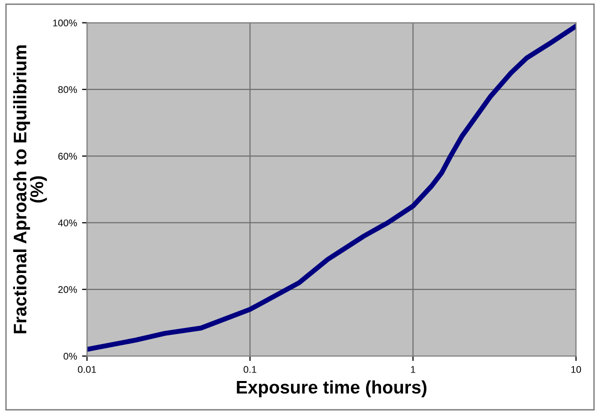 The width and height of the screenshot is (600, 414). What do you see at coordinates (413, 369) in the screenshot?
I see `x-tick-label: 1` at bounding box center [413, 369].